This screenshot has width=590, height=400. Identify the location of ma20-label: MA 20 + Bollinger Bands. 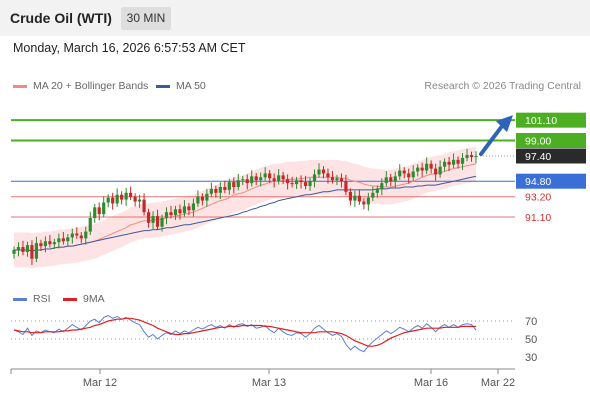
(91, 86).